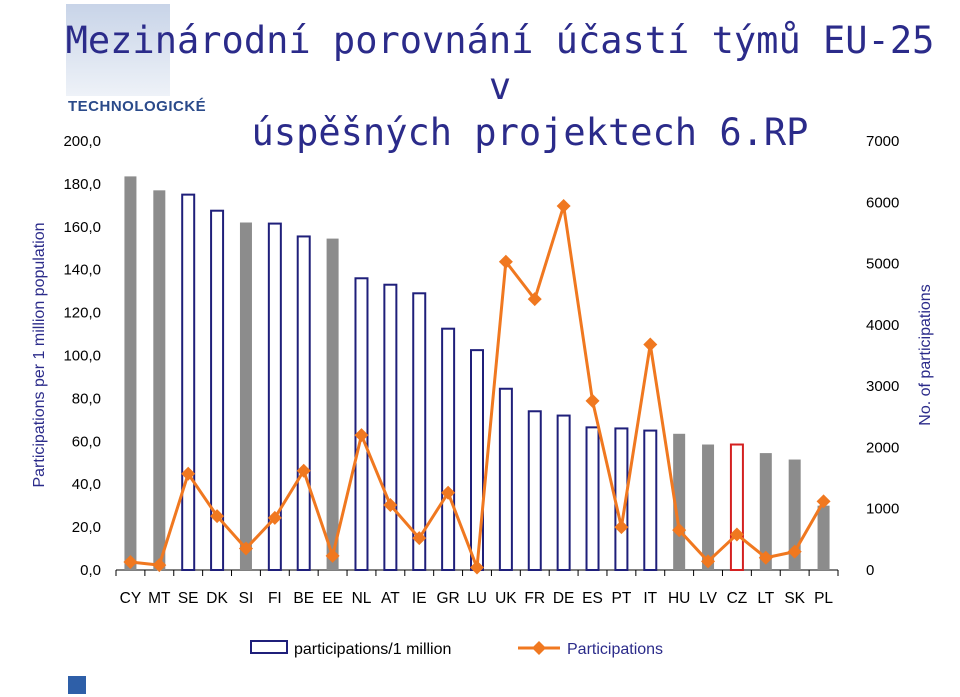 Image resolution: width=960 pixels, height=697 pixels. Describe the element at coordinates (372, 649) in the screenshot. I see `legend-label-bars: participations/1 million` at that location.